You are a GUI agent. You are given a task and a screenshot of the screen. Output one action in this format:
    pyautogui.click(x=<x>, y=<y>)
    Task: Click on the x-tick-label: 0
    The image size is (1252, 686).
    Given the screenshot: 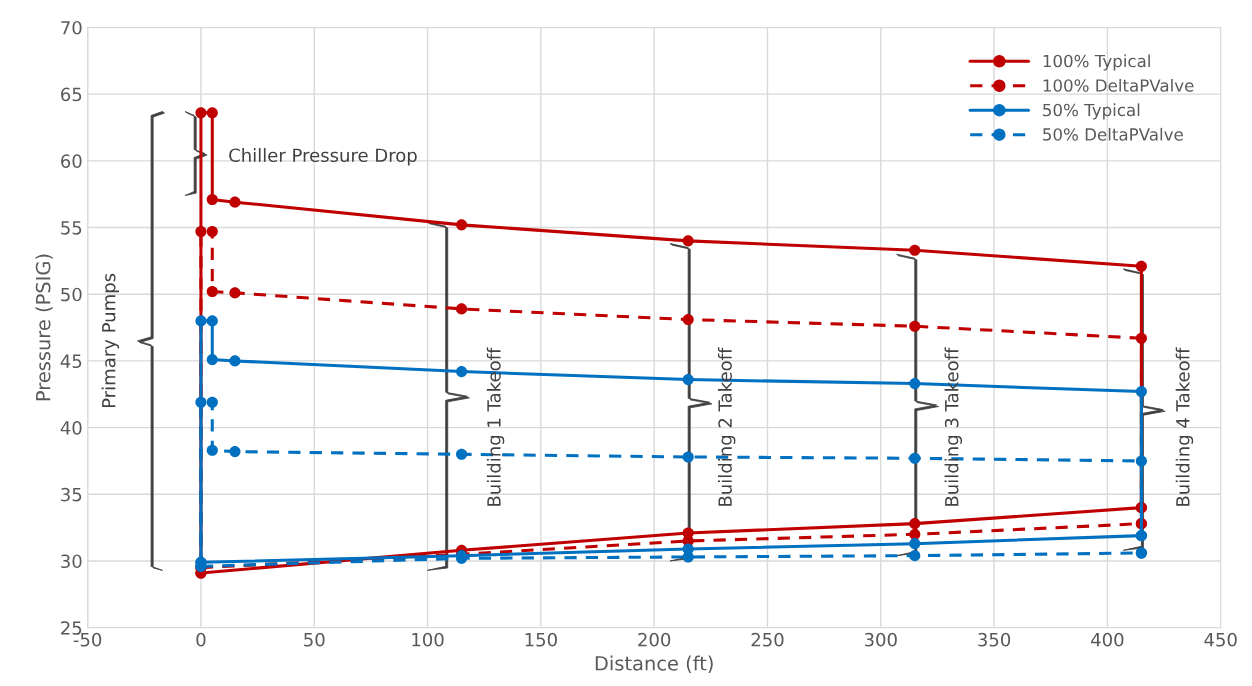 What is the action you would take?
    pyautogui.click(x=201, y=639)
    